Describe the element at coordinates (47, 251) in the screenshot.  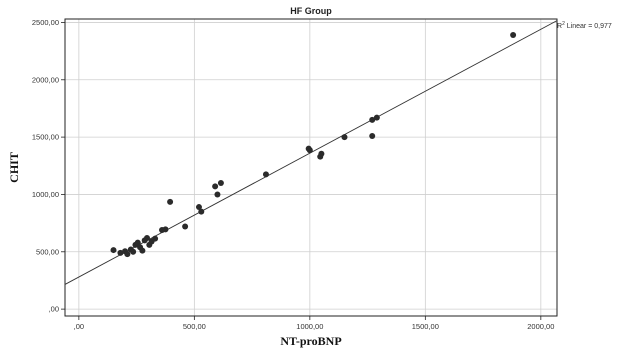
I see `y-tick-label: 500,00` at that location.